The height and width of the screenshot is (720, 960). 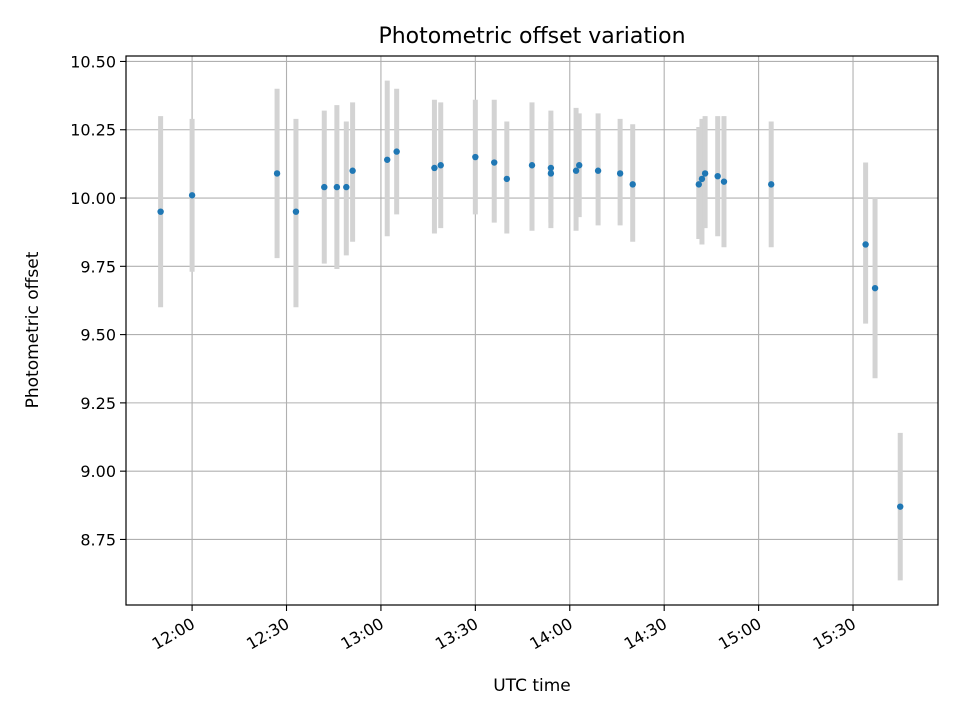 I want to click on y-tick-label: 9.75, so click(x=98, y=266).